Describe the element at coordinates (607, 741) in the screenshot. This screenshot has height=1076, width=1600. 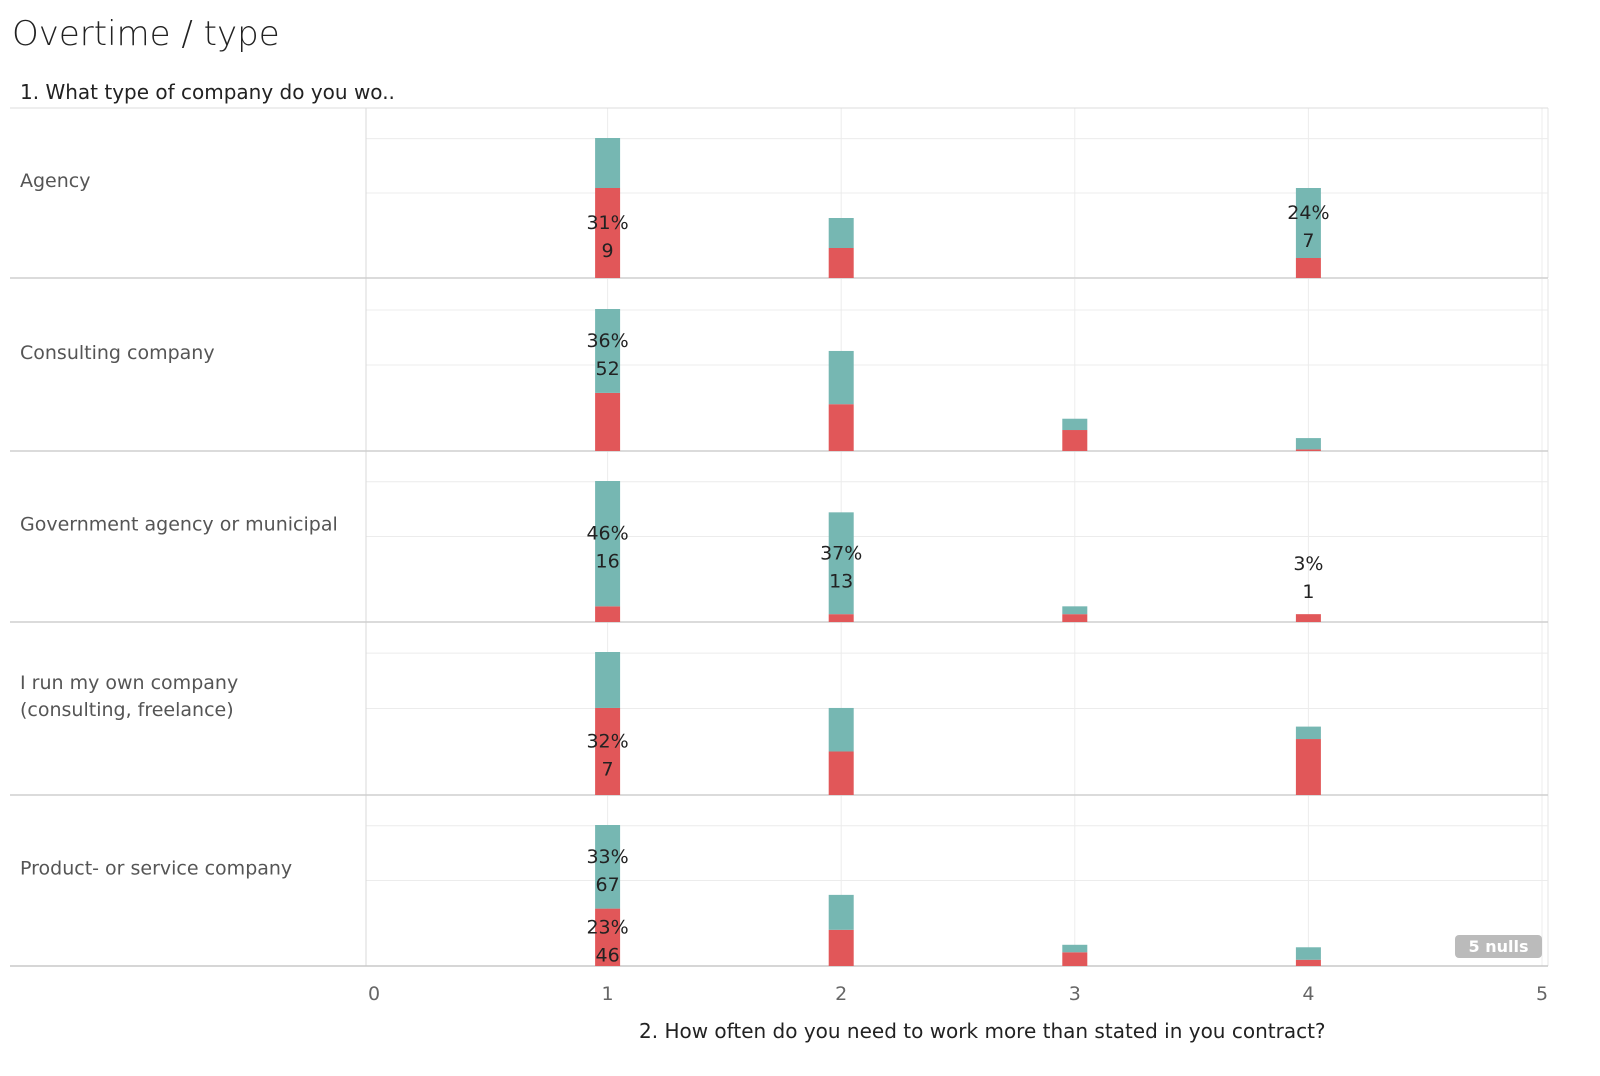
I see `data-label-percent: 32%` at that location.